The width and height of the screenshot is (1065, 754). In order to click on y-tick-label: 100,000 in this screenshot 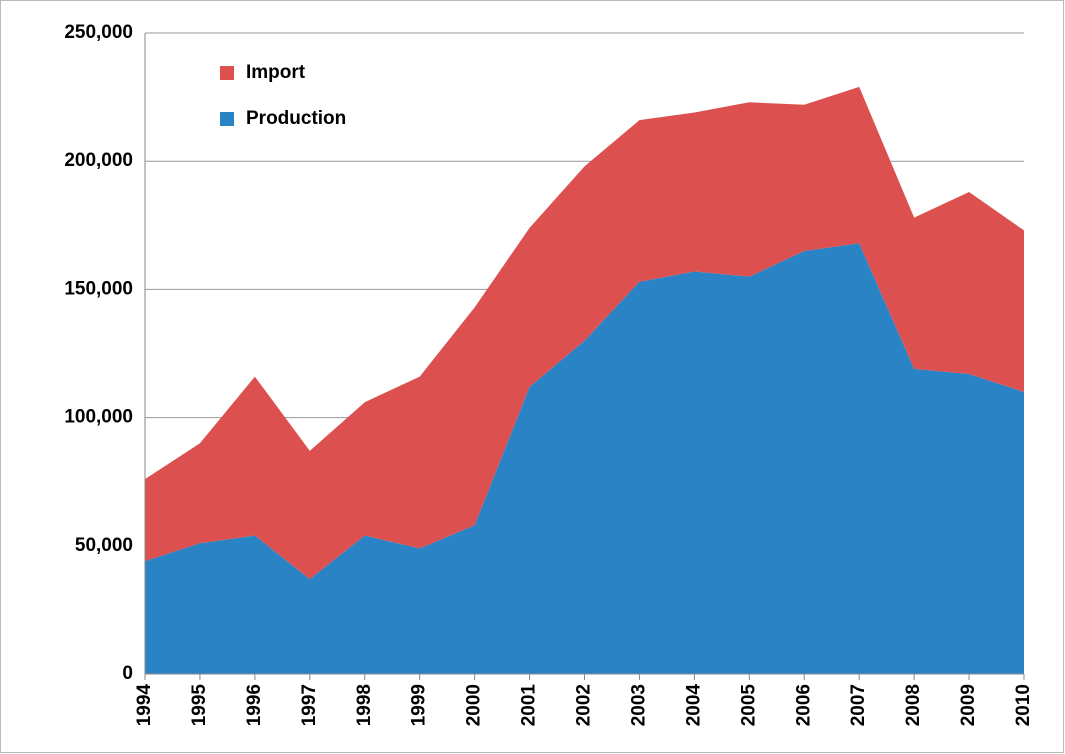, I will do `click(98, 417)`.